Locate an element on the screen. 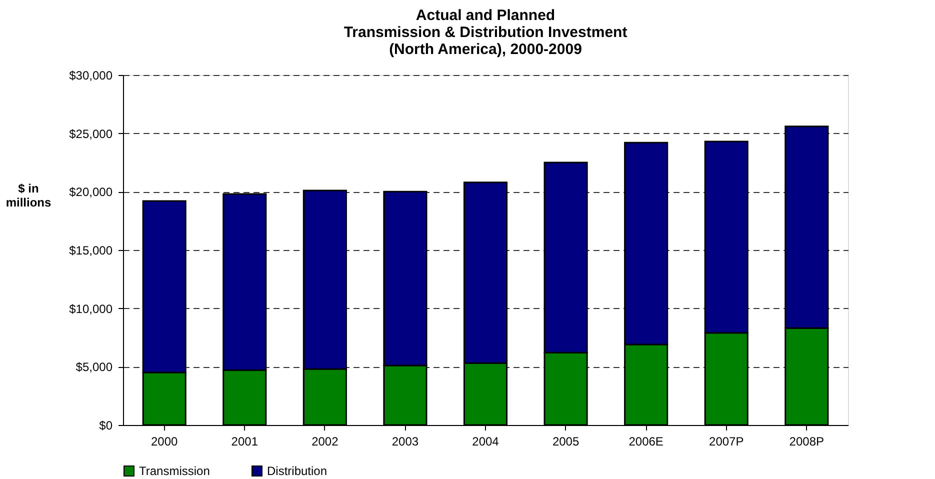 This screenshot has height=479, width=935. y-tick-label: $10,000 is located at coordinates (91, 309).